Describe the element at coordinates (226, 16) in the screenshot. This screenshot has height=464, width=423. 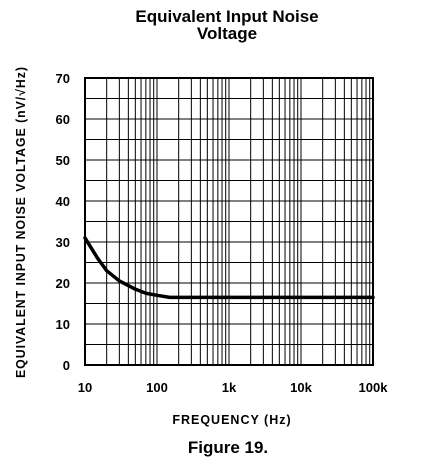
I see `chart-title-line-1: Equivalent Input Noise` at that location.